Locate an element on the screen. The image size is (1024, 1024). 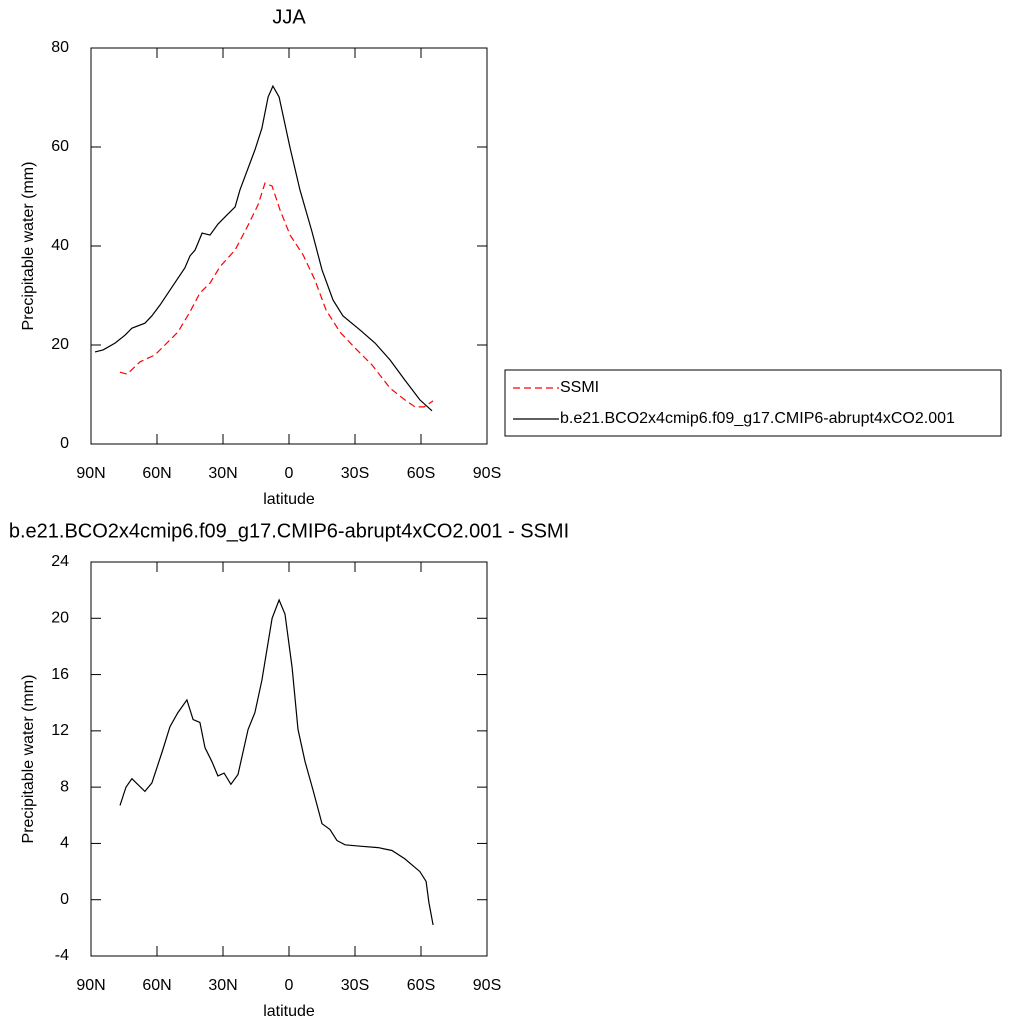
legend-box is located at coordinates (753, 403).